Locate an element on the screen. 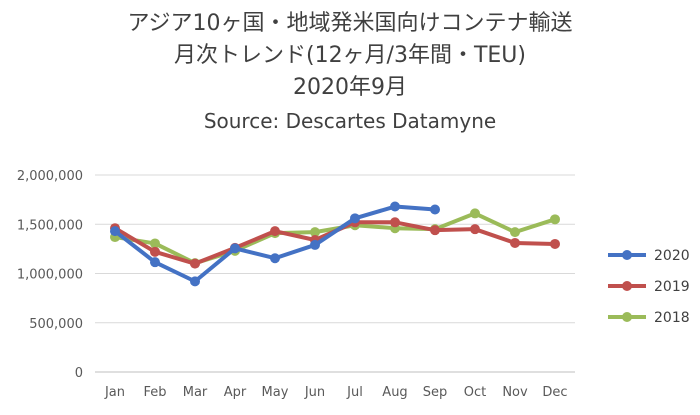 This screenshot has height=415, width=700. legend-label-2018: 2018 is located at coordinates (672, 318).